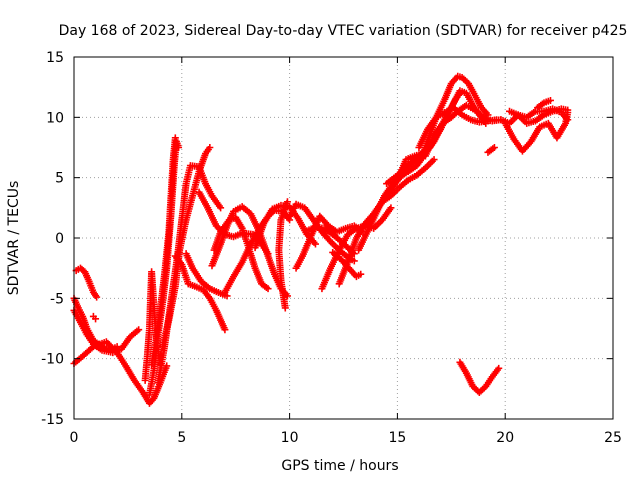  I want to click on x-tick-label: 20, so click(505, 438).